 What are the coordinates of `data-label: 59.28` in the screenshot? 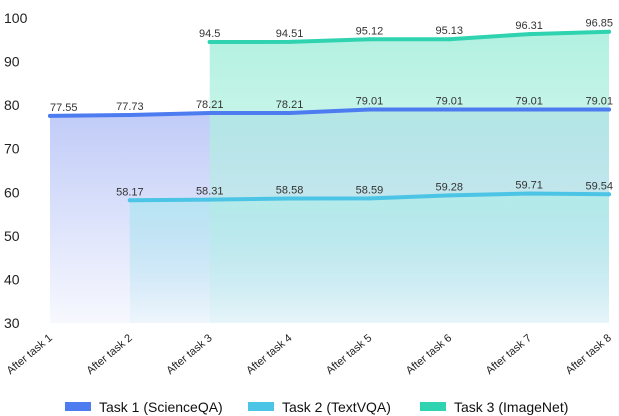 It's located at (450, 187).